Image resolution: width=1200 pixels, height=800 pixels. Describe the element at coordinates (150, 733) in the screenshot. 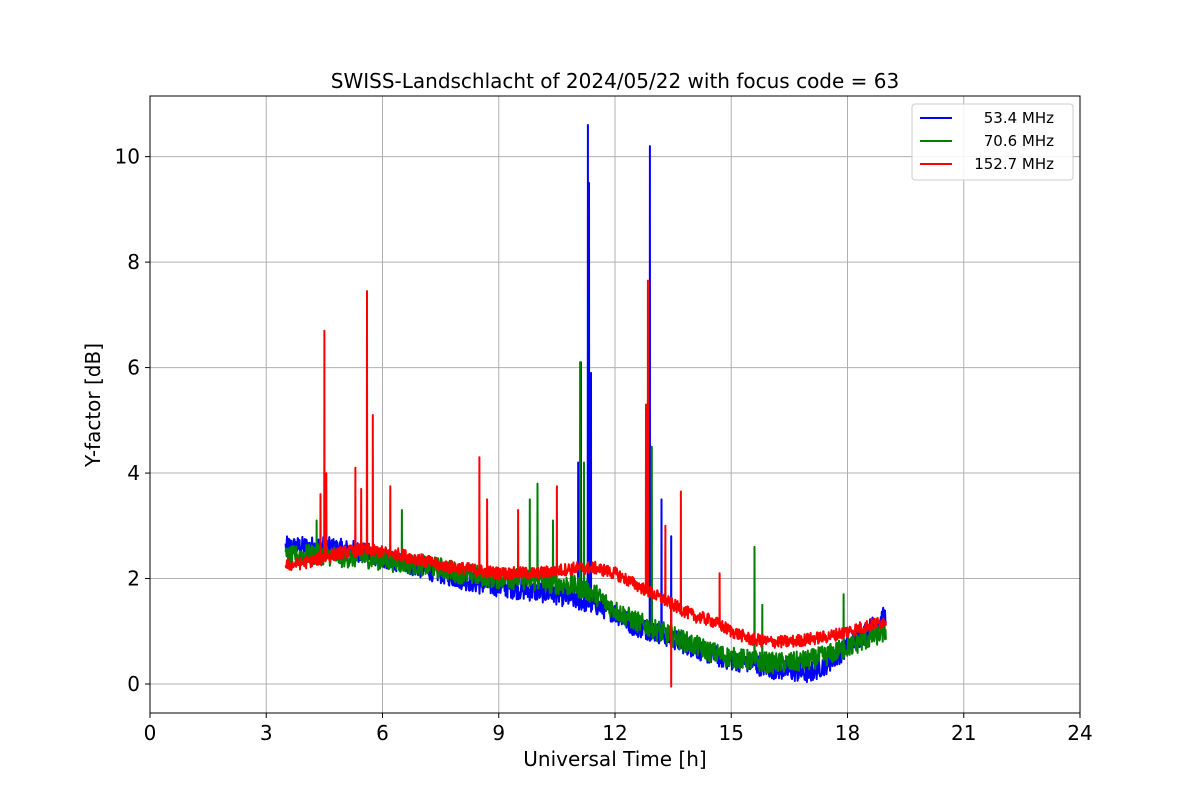

I see `x-tick-label: 0` at that location.